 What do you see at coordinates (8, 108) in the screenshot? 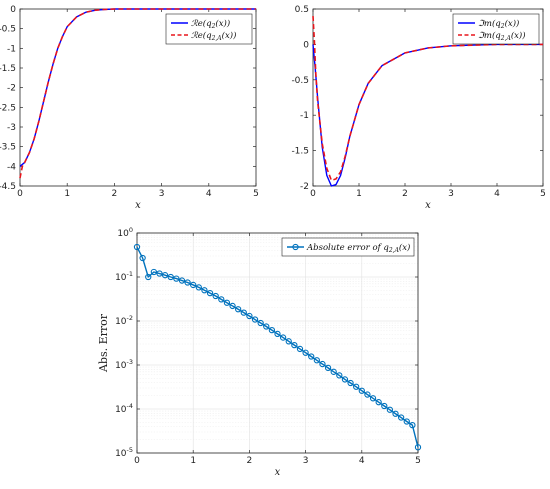
I see `y-tick-label: -2.5` at bounding box center [8, 108].